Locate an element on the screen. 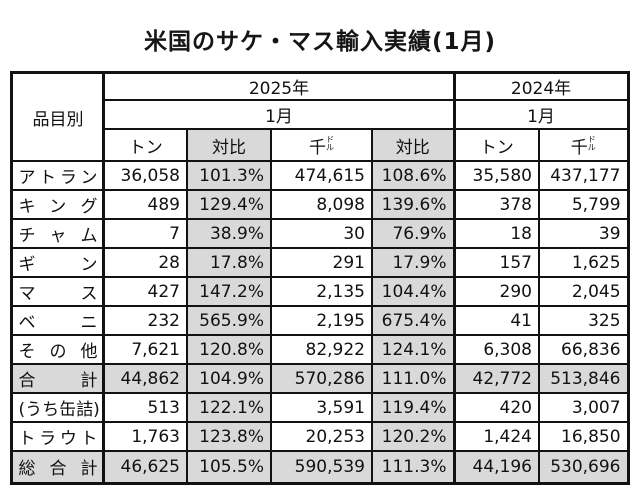  header-month-row: 1月 1月 is located at coordinates (321, 114).